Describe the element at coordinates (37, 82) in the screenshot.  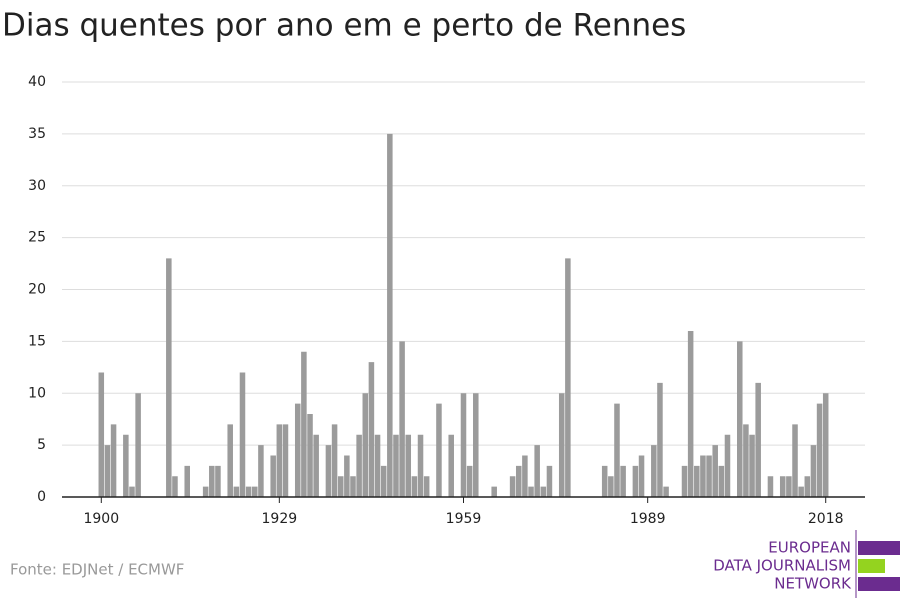
I see `y-tick-label: 40` at that location.